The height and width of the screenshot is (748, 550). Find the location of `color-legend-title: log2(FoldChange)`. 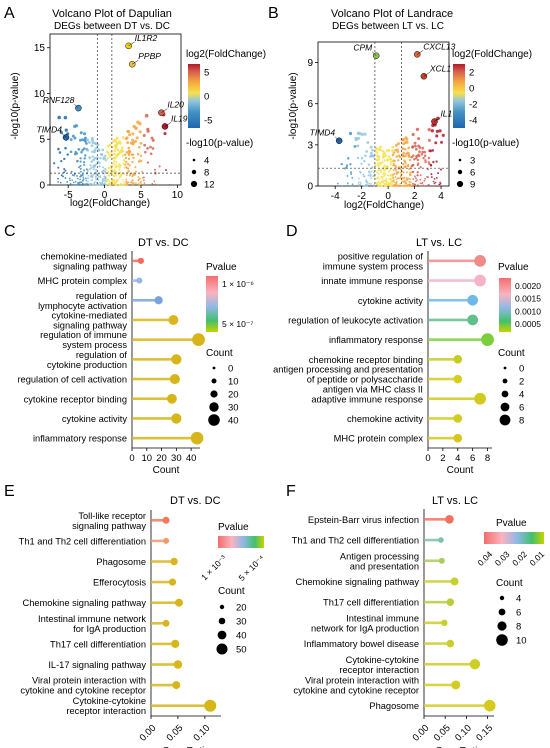

color-legend-title: log2(FoldChange) is located at coordinates (492, 54).